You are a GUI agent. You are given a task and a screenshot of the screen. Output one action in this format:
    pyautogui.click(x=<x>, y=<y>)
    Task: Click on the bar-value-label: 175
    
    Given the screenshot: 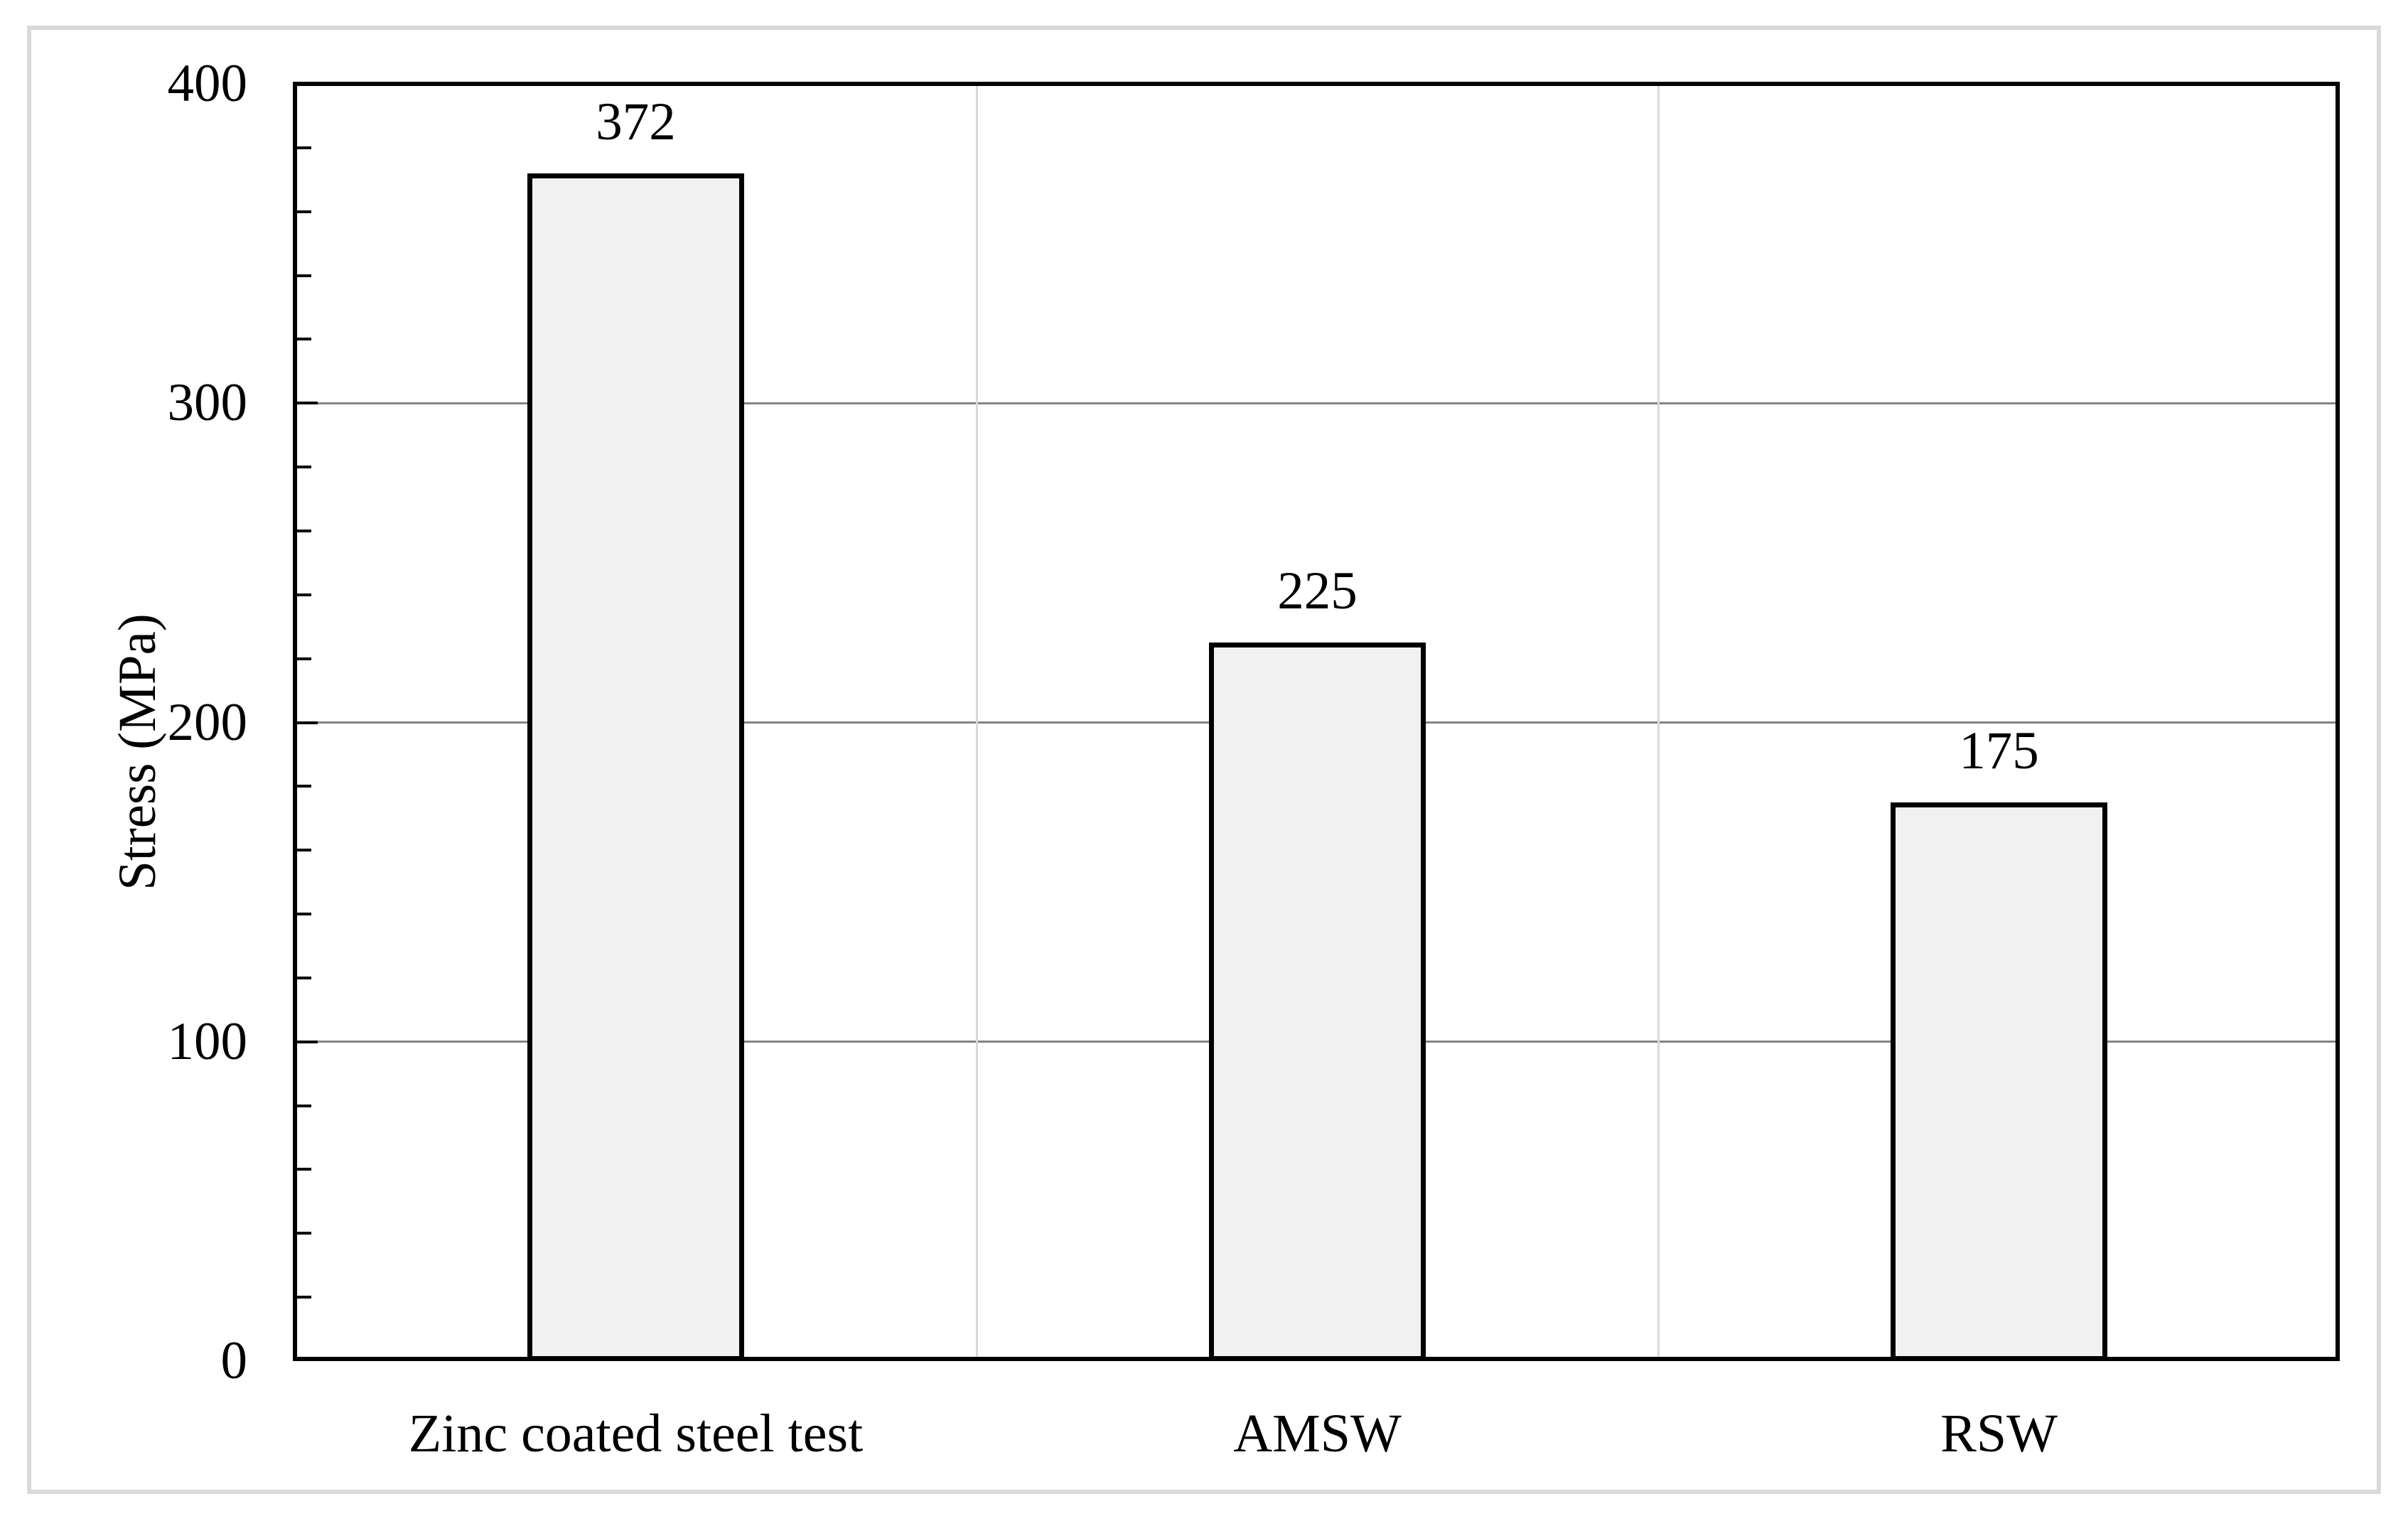 What is the action you would take?
    pyautogui.click(x=1999, y=750)
    